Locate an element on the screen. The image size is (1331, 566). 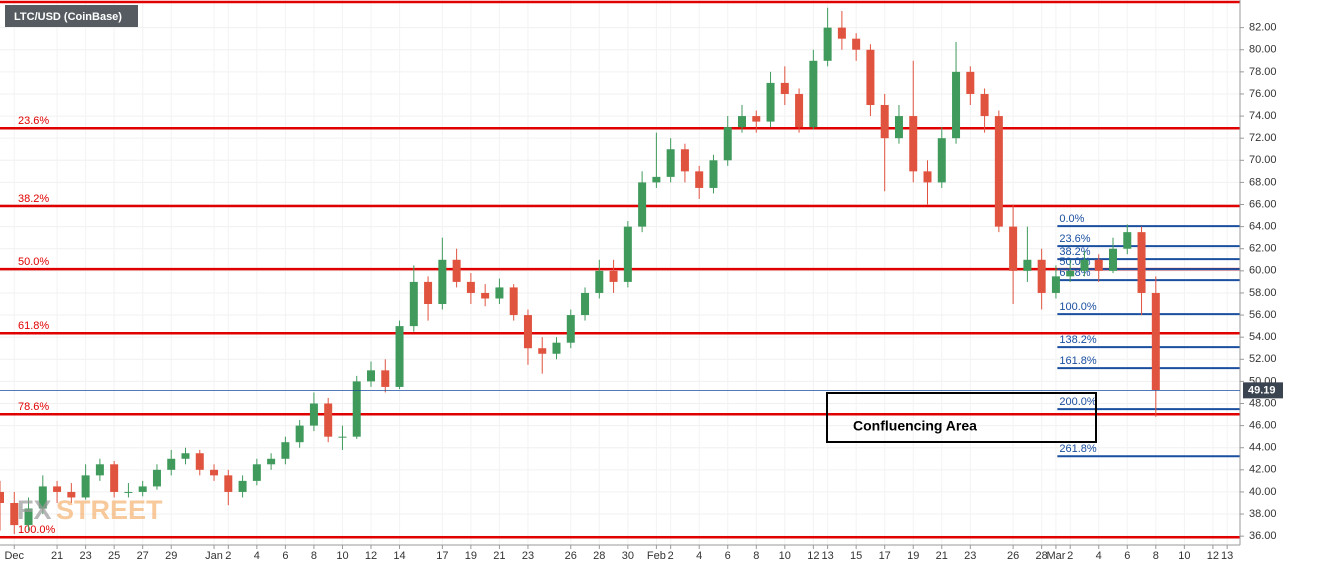
fib-label: 50.0% is located at coordinates (33, 262).